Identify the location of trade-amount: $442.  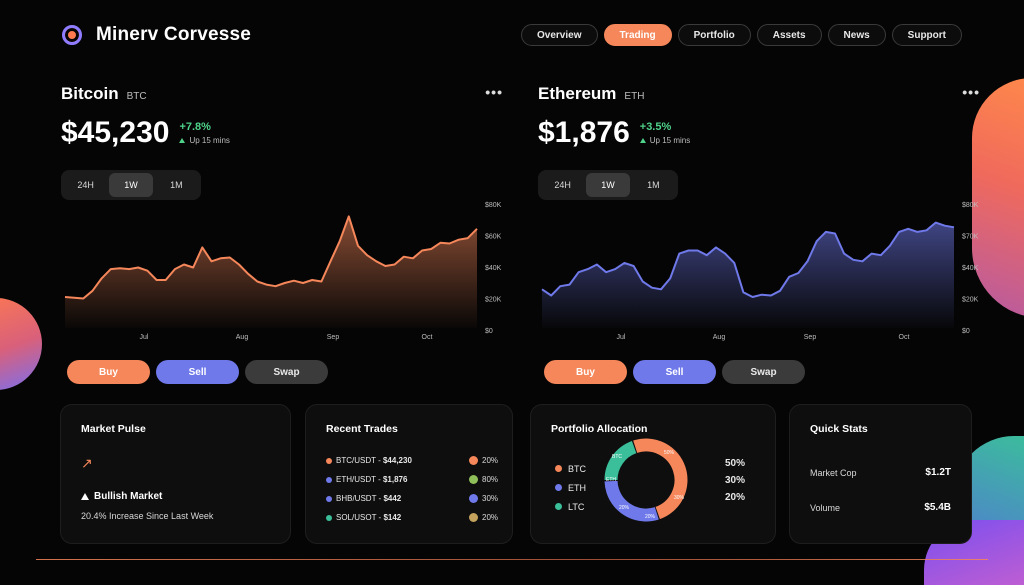
(392, 498).